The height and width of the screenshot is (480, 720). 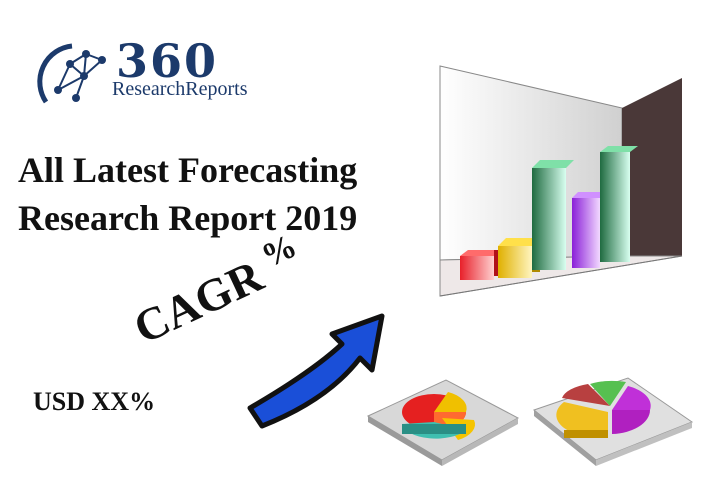 I want to click on network-globe-logo-icon, so click(x=71, y=73).